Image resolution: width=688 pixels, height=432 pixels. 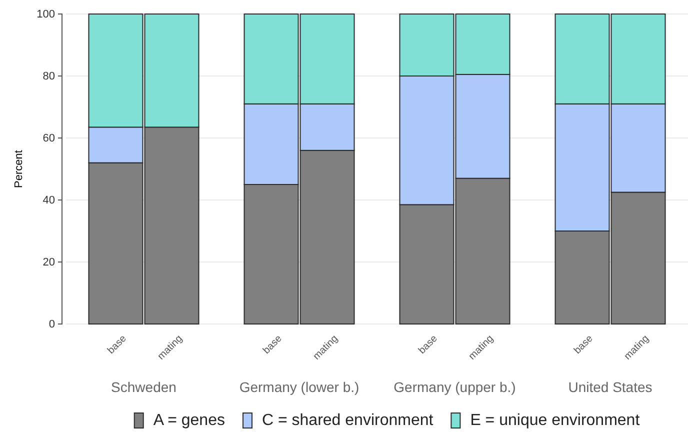 What do you see at coordinates (48, 76) in the screenshot?
I see `y-tick-label: 80` at bounding box center [48, 76].